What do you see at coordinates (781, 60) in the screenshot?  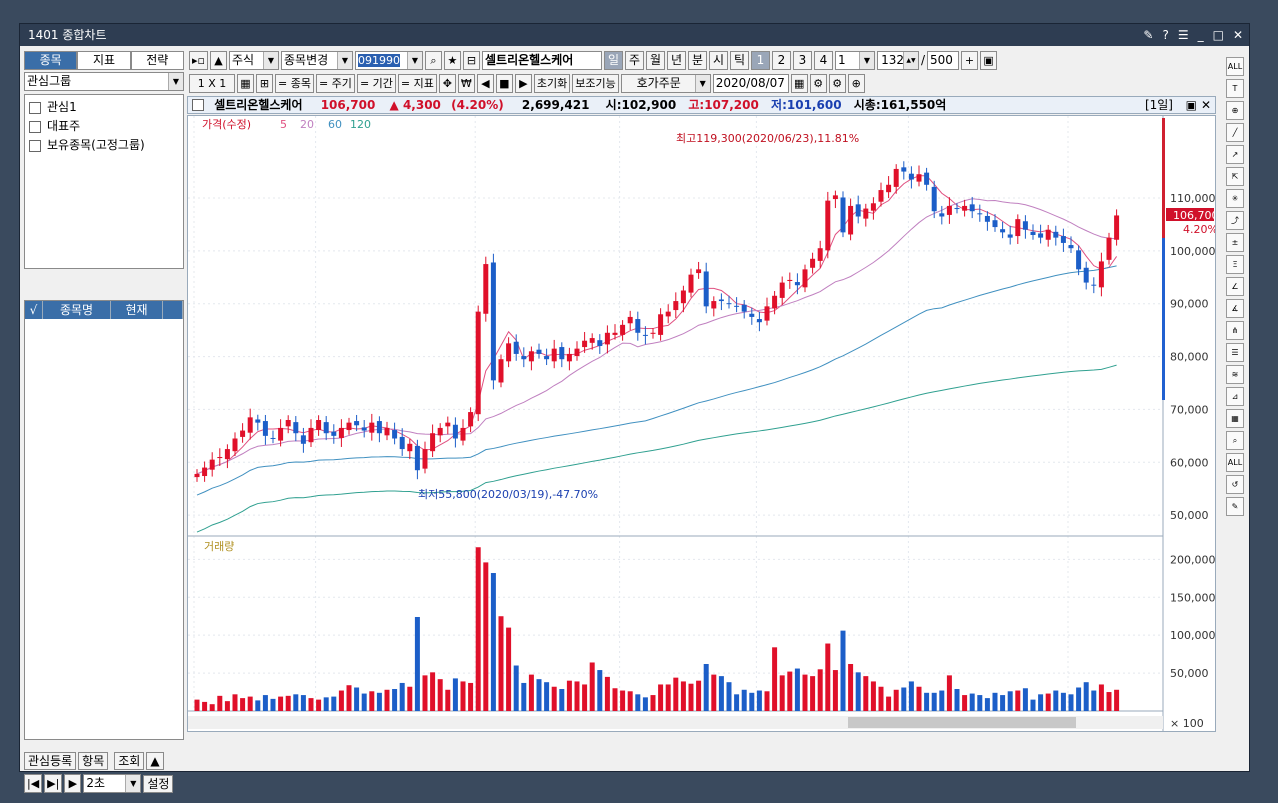 I see `count-2: 2` at bounding box center [781, 60].